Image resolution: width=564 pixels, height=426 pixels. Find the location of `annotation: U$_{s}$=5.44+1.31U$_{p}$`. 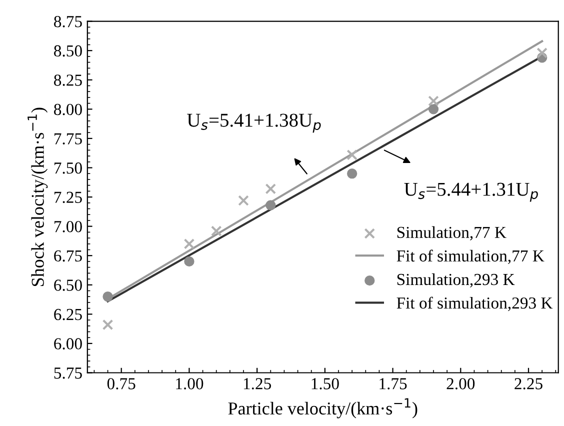

annotation: U$_{s}$=5.44+1.31U$_{p}$ is located at coordinates (471, 192).